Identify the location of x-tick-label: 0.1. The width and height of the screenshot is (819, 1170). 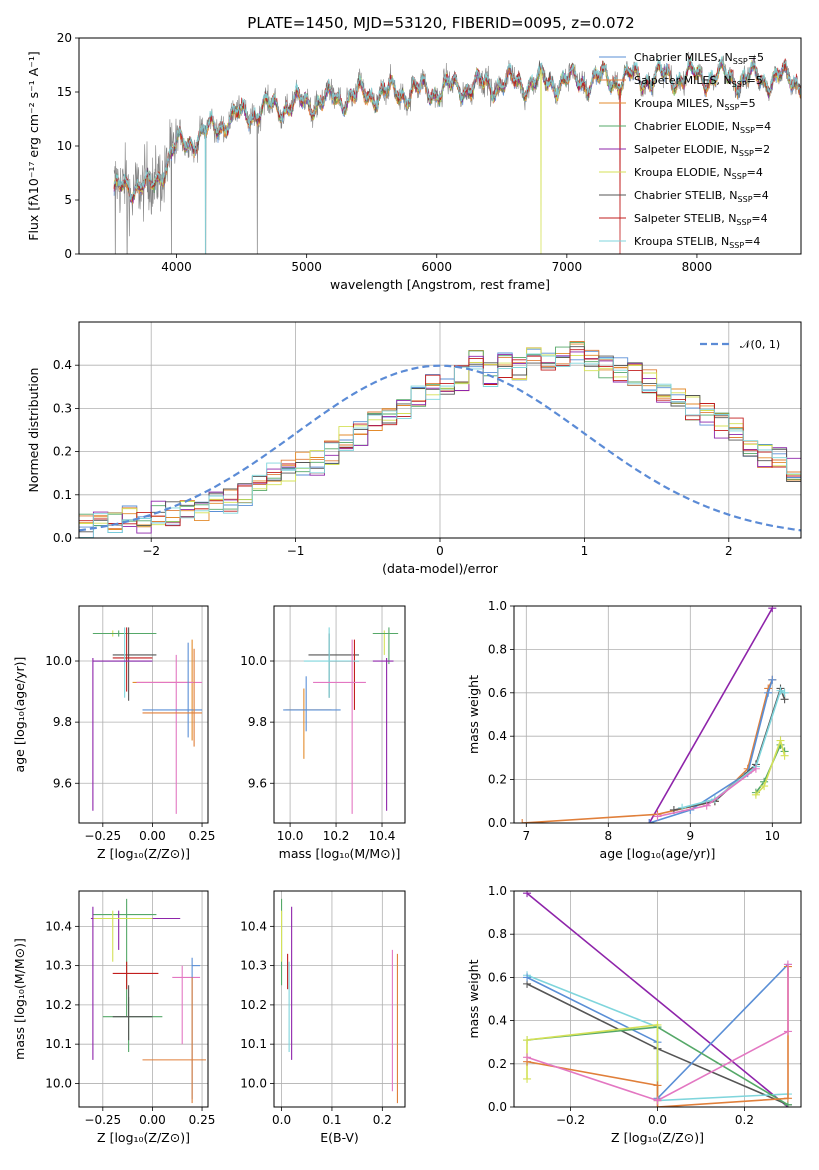
(331, 1120).